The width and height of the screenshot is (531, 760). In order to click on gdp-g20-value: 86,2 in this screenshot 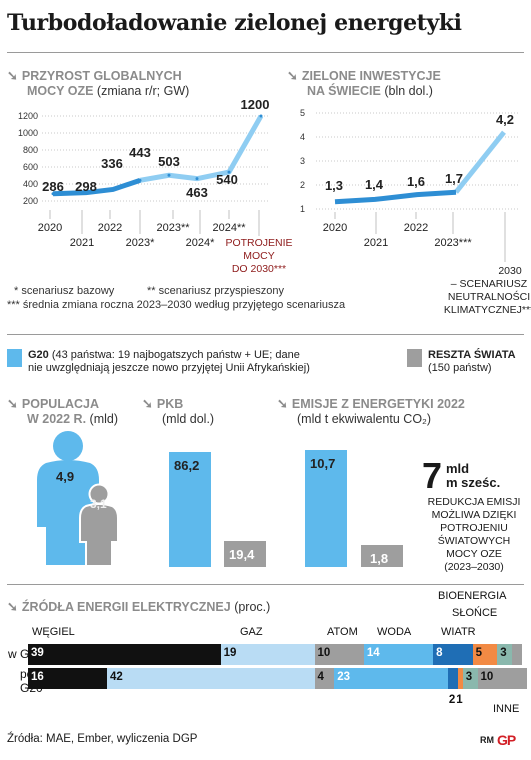, I will do `click(187, 465)`.